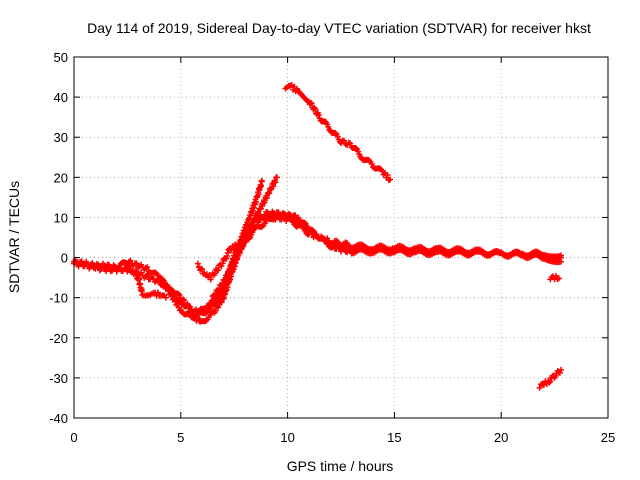 This screenshot has width=640, height=480. I want to click on series-arc-early, so click(217, 262).